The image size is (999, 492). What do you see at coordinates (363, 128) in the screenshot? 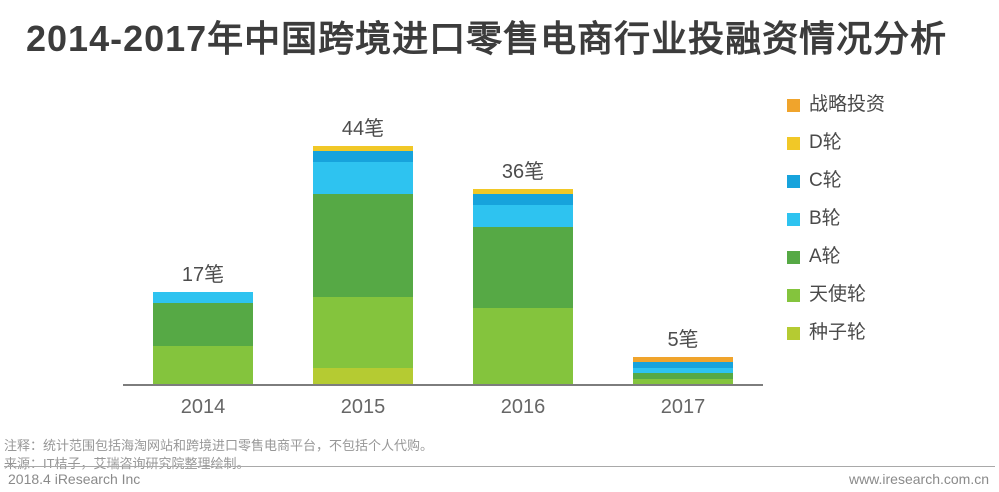
I see `bar-count-label-2015: 44笔` at bounding box center [363, 128].